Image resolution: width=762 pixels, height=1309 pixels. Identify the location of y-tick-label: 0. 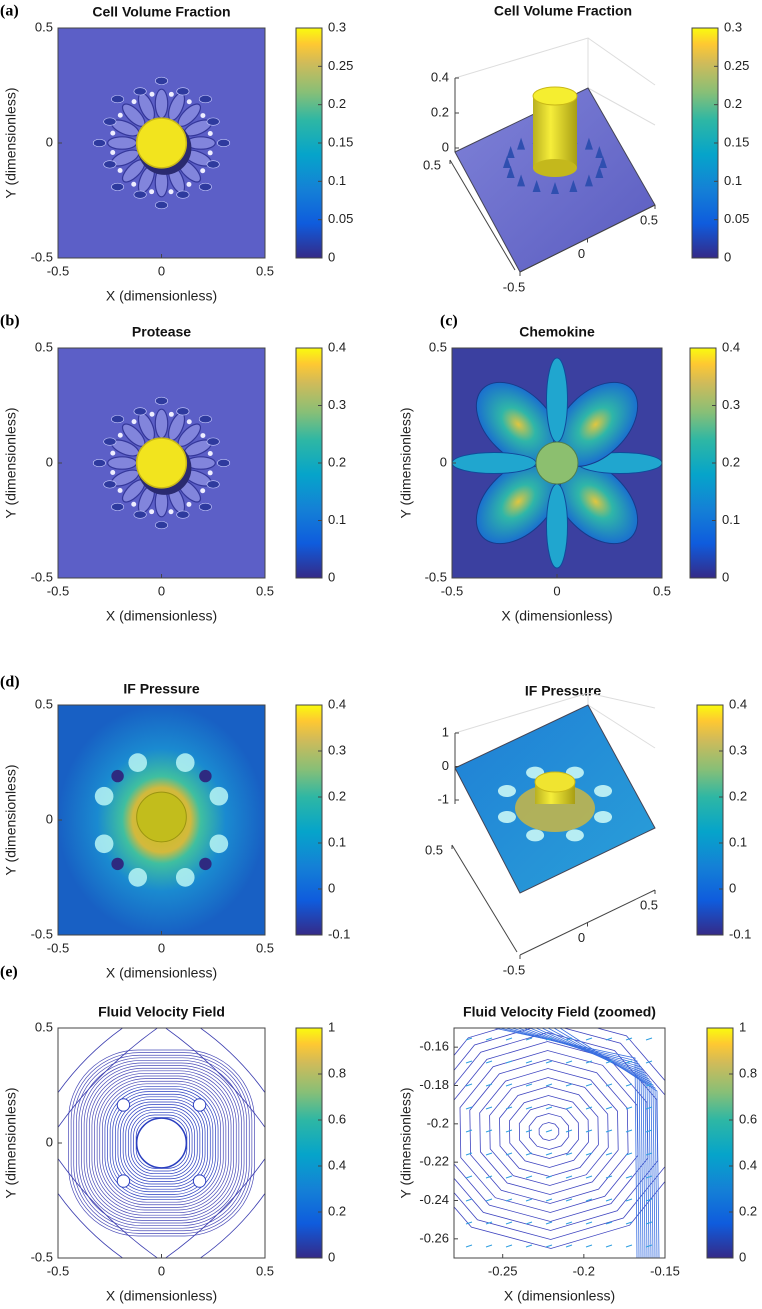
(49, 818).